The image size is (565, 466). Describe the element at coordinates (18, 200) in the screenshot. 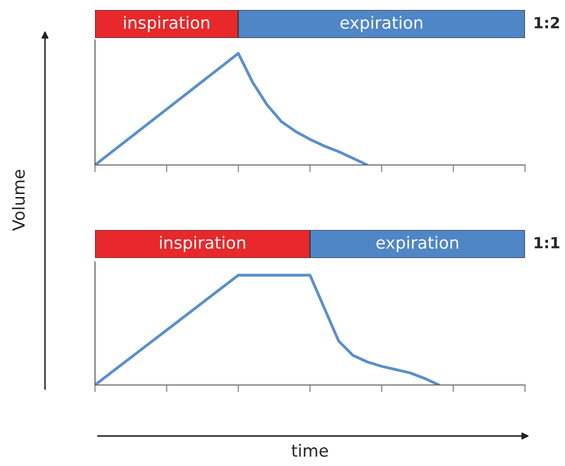

I see `y-axis-title: Volume` at that location.